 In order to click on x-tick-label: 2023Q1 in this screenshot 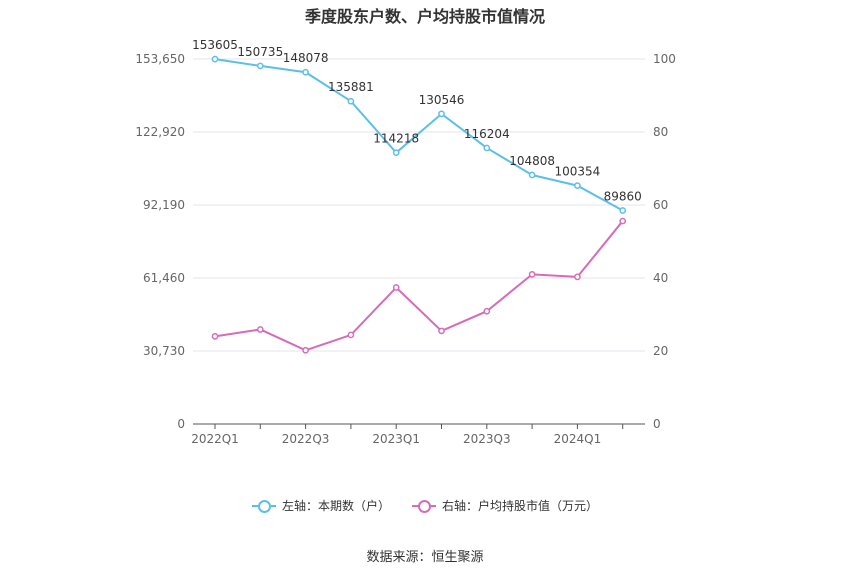, I will do `click(396, 439)`.